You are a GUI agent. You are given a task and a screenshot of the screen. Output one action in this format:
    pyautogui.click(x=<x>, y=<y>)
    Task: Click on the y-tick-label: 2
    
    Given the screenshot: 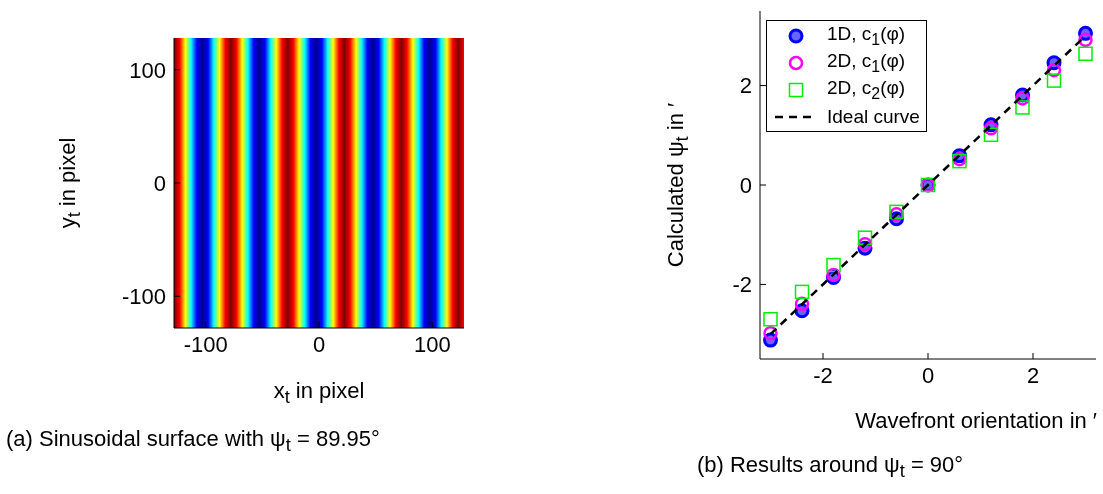 What is the action you would take?
    pyautogui.click(x=745, y=86)
    